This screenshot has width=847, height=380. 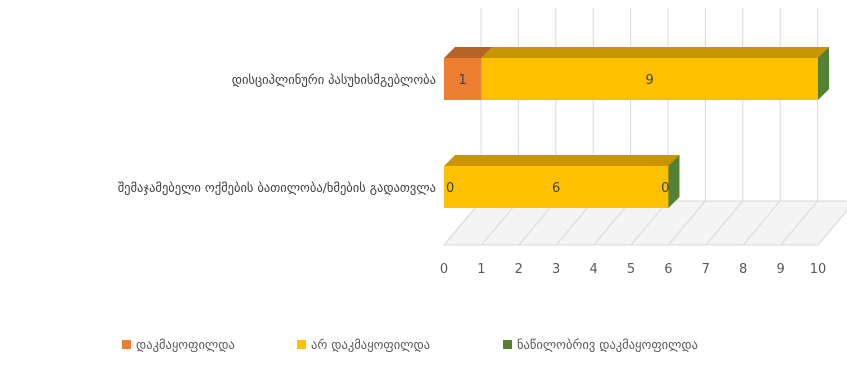 What do you see at coordinates (780, 269) in the screenshot?
I see `x-tick-label-9: 9` at bounding box center [780, 269].